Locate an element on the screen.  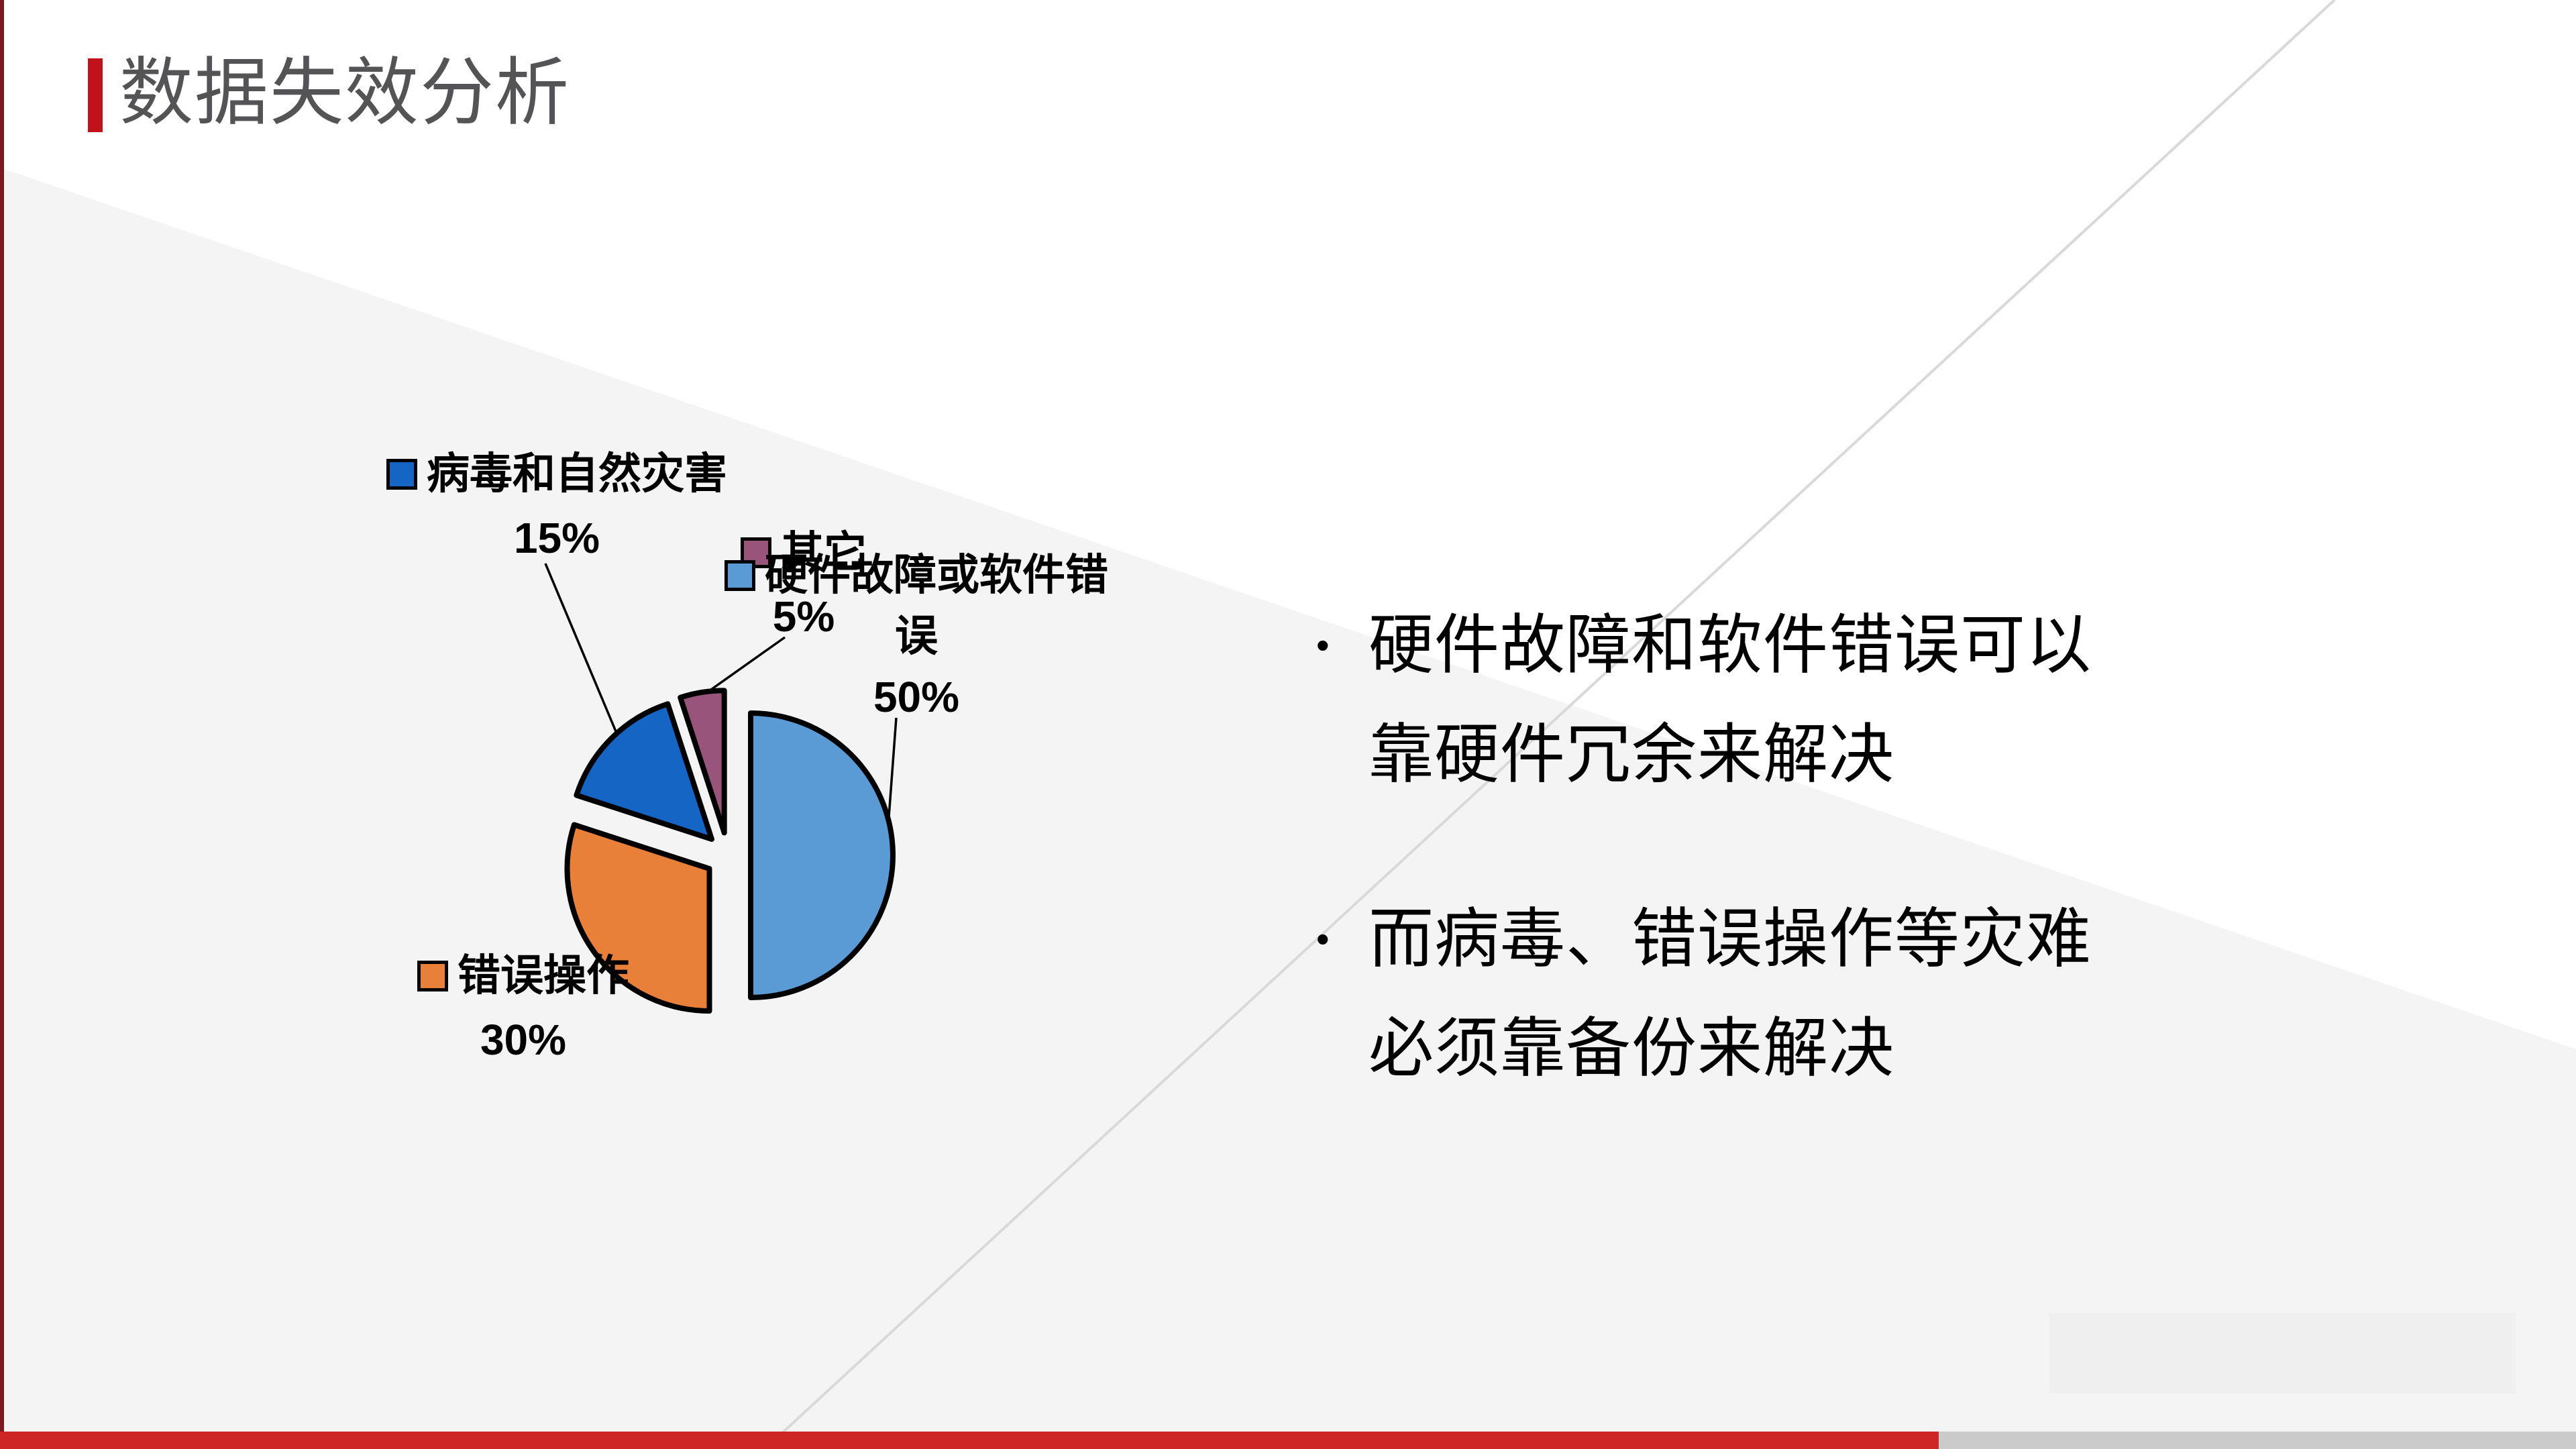
bottom-bar-red is located at coordinates (969, 1440).